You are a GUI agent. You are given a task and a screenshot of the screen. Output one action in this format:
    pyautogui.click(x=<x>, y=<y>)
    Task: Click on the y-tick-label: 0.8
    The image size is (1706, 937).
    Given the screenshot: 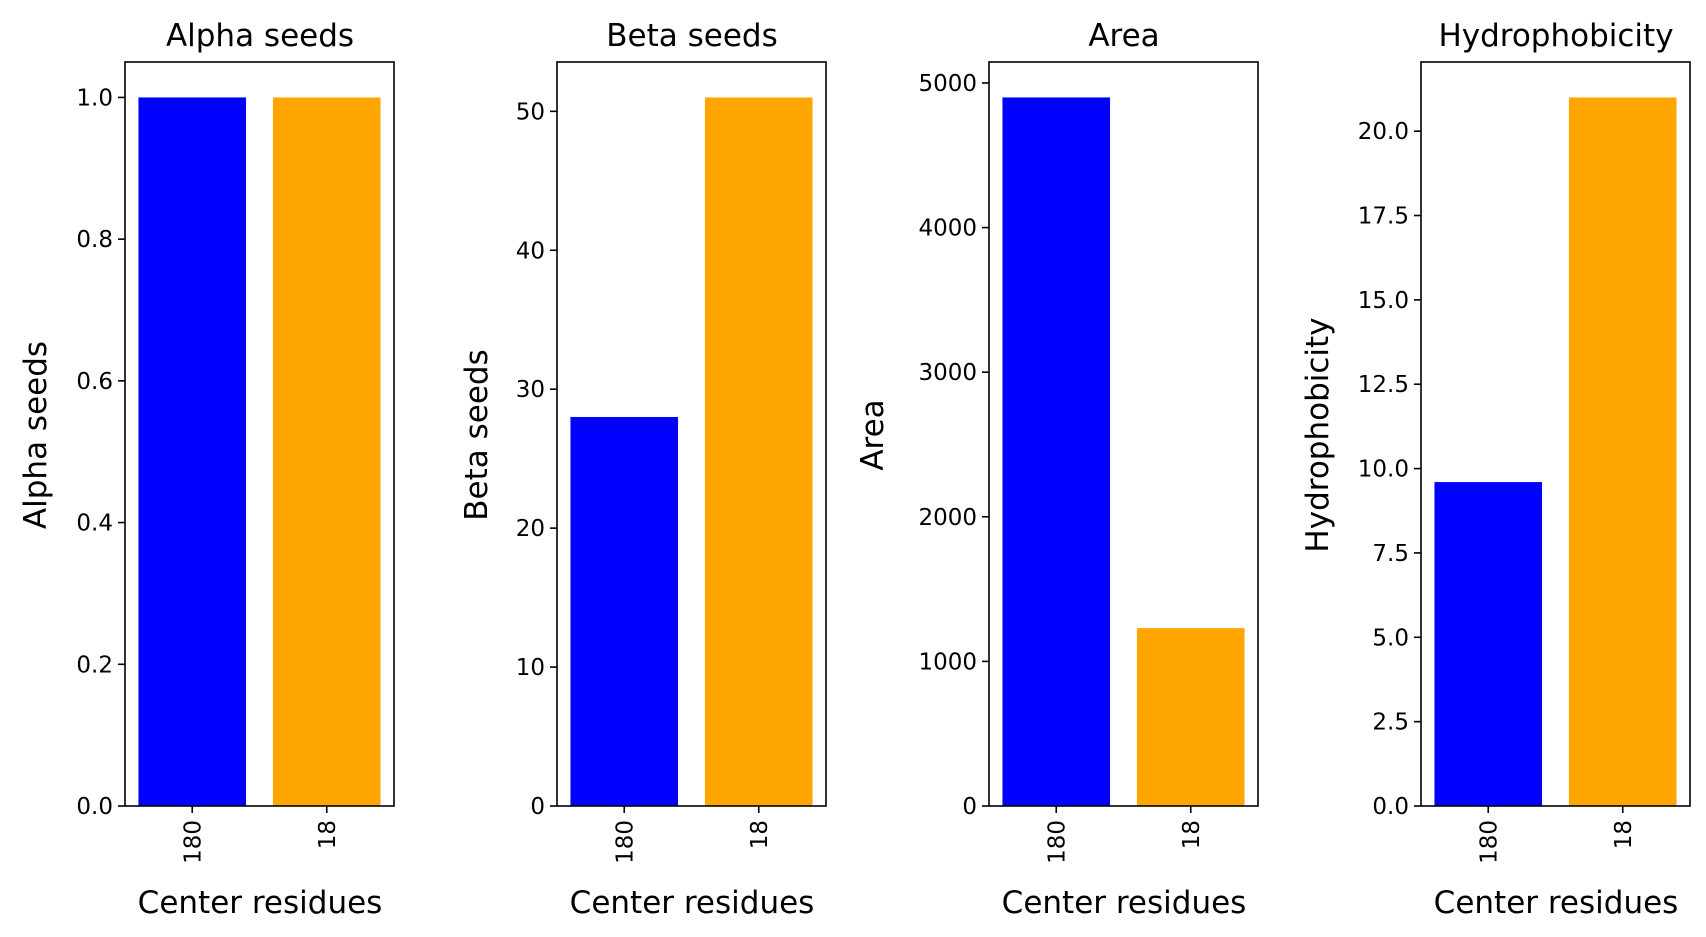 What is the action you would take?
    pyautogui.click(x=94, y=240)
    